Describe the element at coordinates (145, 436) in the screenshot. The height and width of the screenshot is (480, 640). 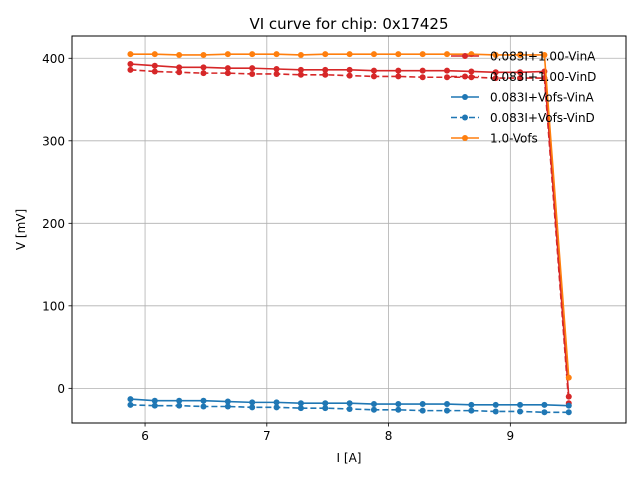
I see `x-tick-label: 6` at that location.